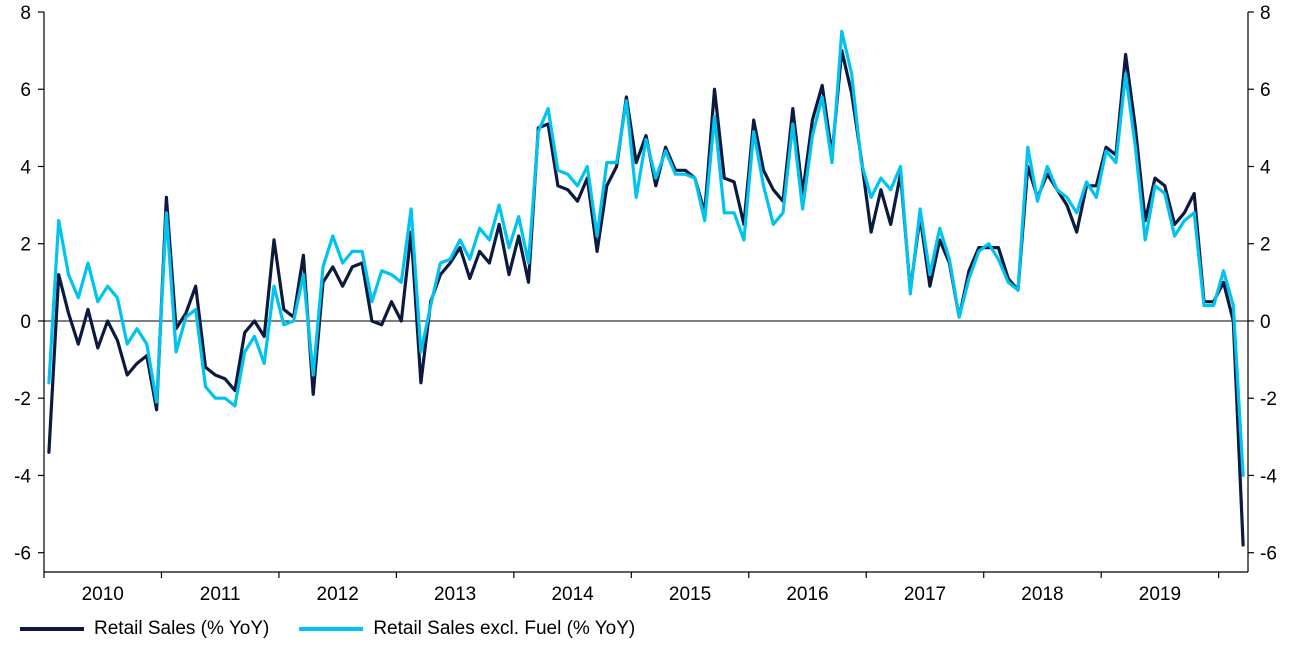  I want to click on x-tick-label: 2019, so click(1160, 594).